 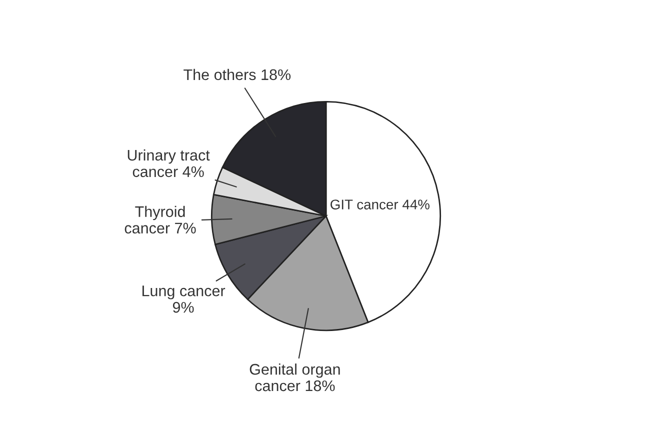 What do you see at coordinates (237, 74) in the screenshot?
I see `slice-label: The others 18%` at bounding box center [237, 74].